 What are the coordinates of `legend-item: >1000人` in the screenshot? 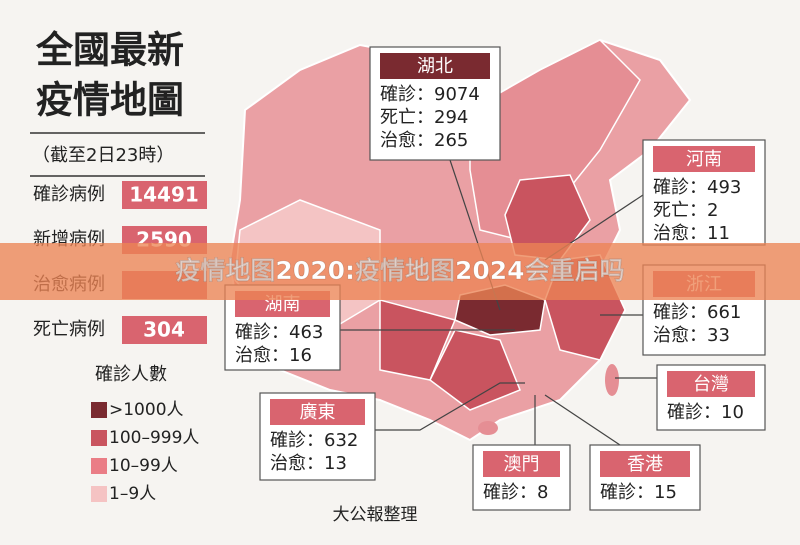 It's located at (146, 410).